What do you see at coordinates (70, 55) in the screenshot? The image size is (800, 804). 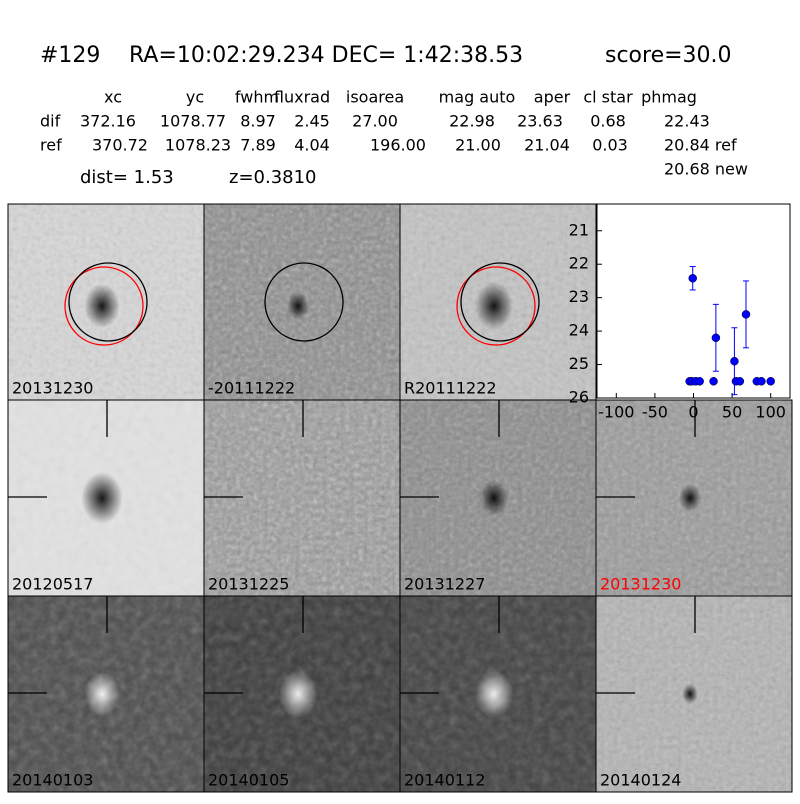 I see `candidate-id: #129` at bounding box center [70, 55].